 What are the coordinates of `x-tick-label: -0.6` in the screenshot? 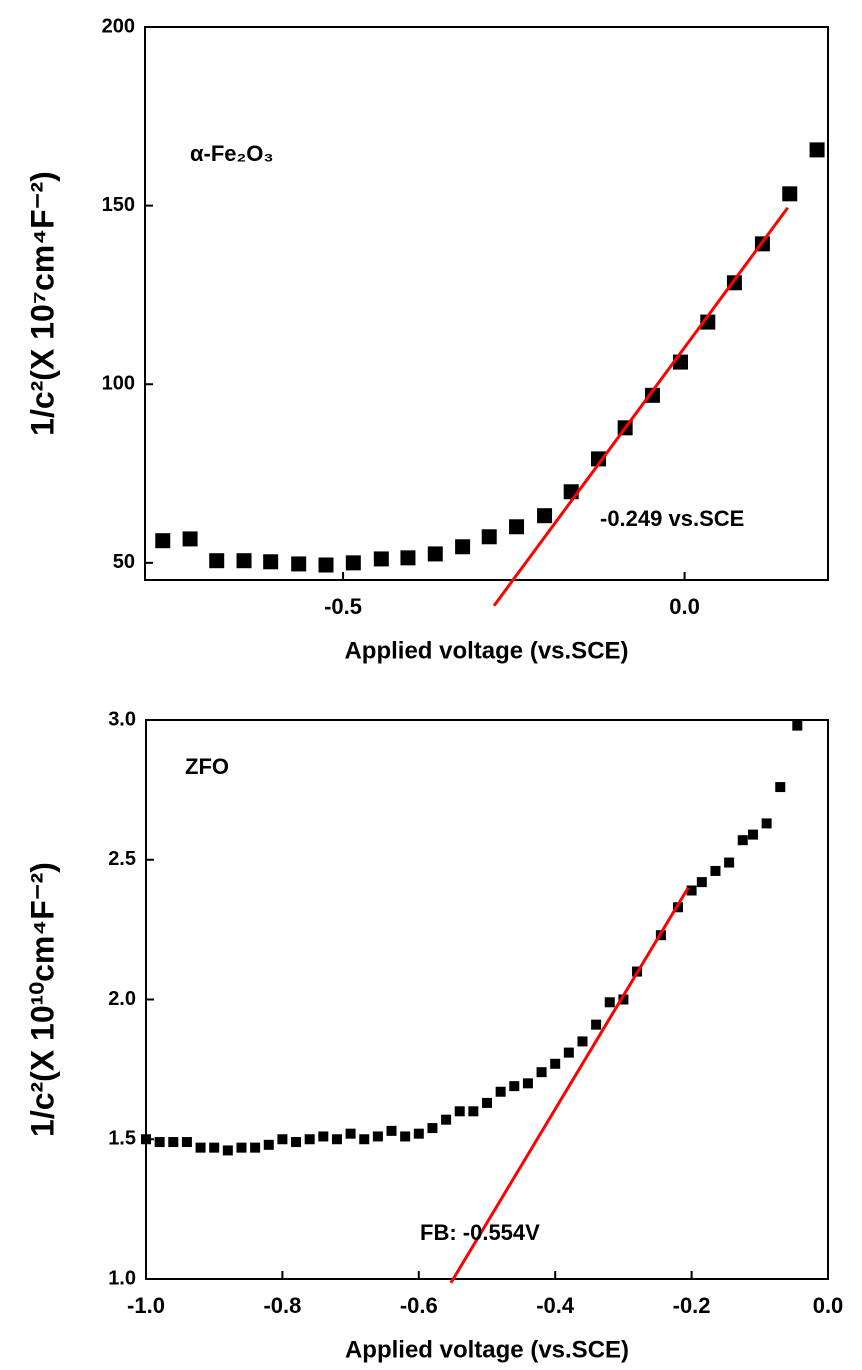 It's located at (419, 1305).